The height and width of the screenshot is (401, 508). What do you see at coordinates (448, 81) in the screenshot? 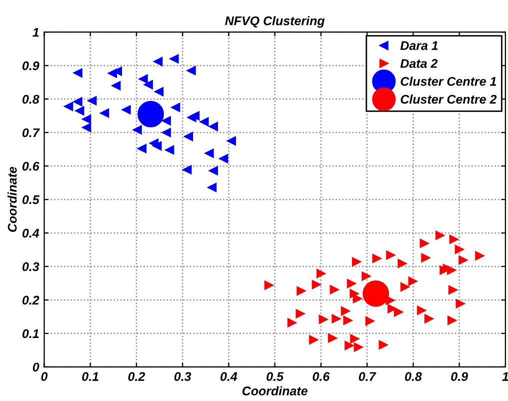
I see `legend-label: Cluster Centre 1` at bounding box center [448, 81].